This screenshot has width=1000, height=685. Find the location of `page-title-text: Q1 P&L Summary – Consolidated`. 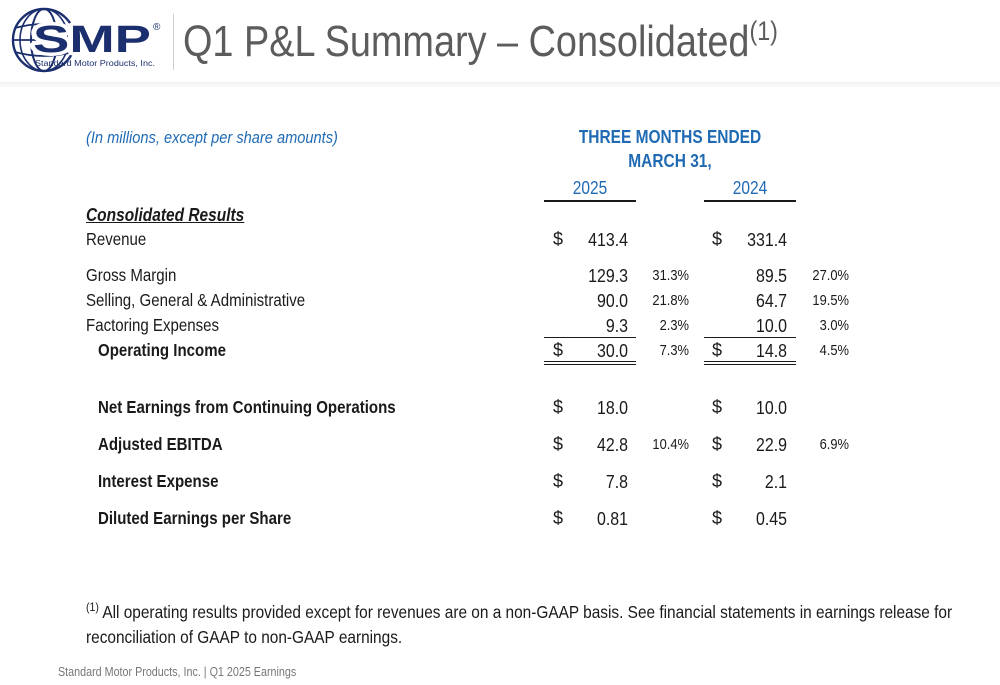

page-title-text: Q1 P&L Summary – Consolidated is located at coordinates (466, 41).